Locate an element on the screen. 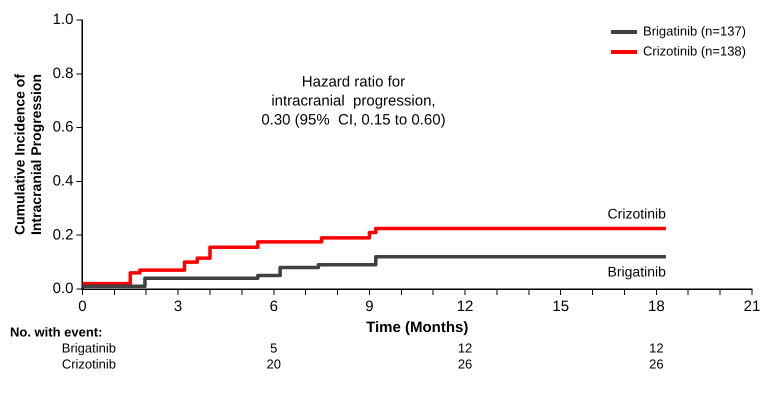  y-tick-label: 0.8 is located at coordinates (63, 73).